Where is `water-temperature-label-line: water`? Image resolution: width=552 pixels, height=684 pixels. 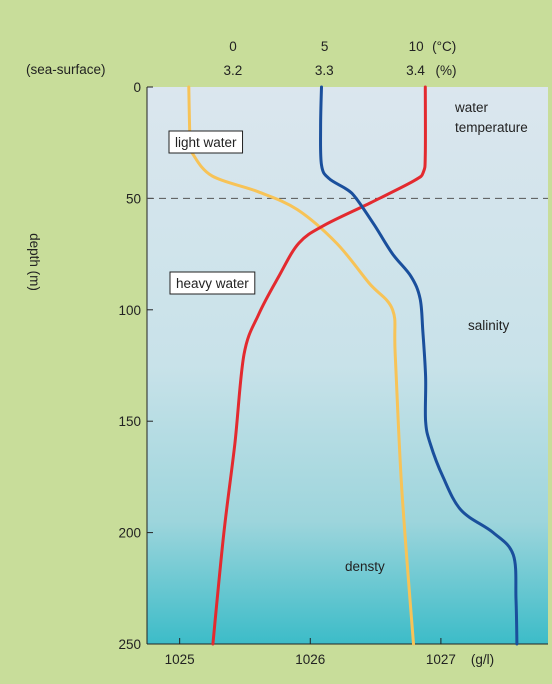 water-temperature-label-line: water is located at coordinates (471, 107).